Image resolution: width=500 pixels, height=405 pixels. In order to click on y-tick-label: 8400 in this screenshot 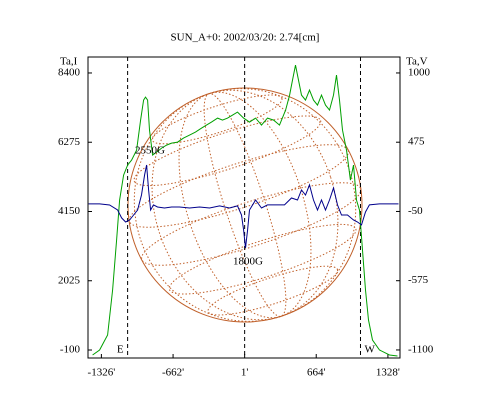, I will do `click(69, 73)`.